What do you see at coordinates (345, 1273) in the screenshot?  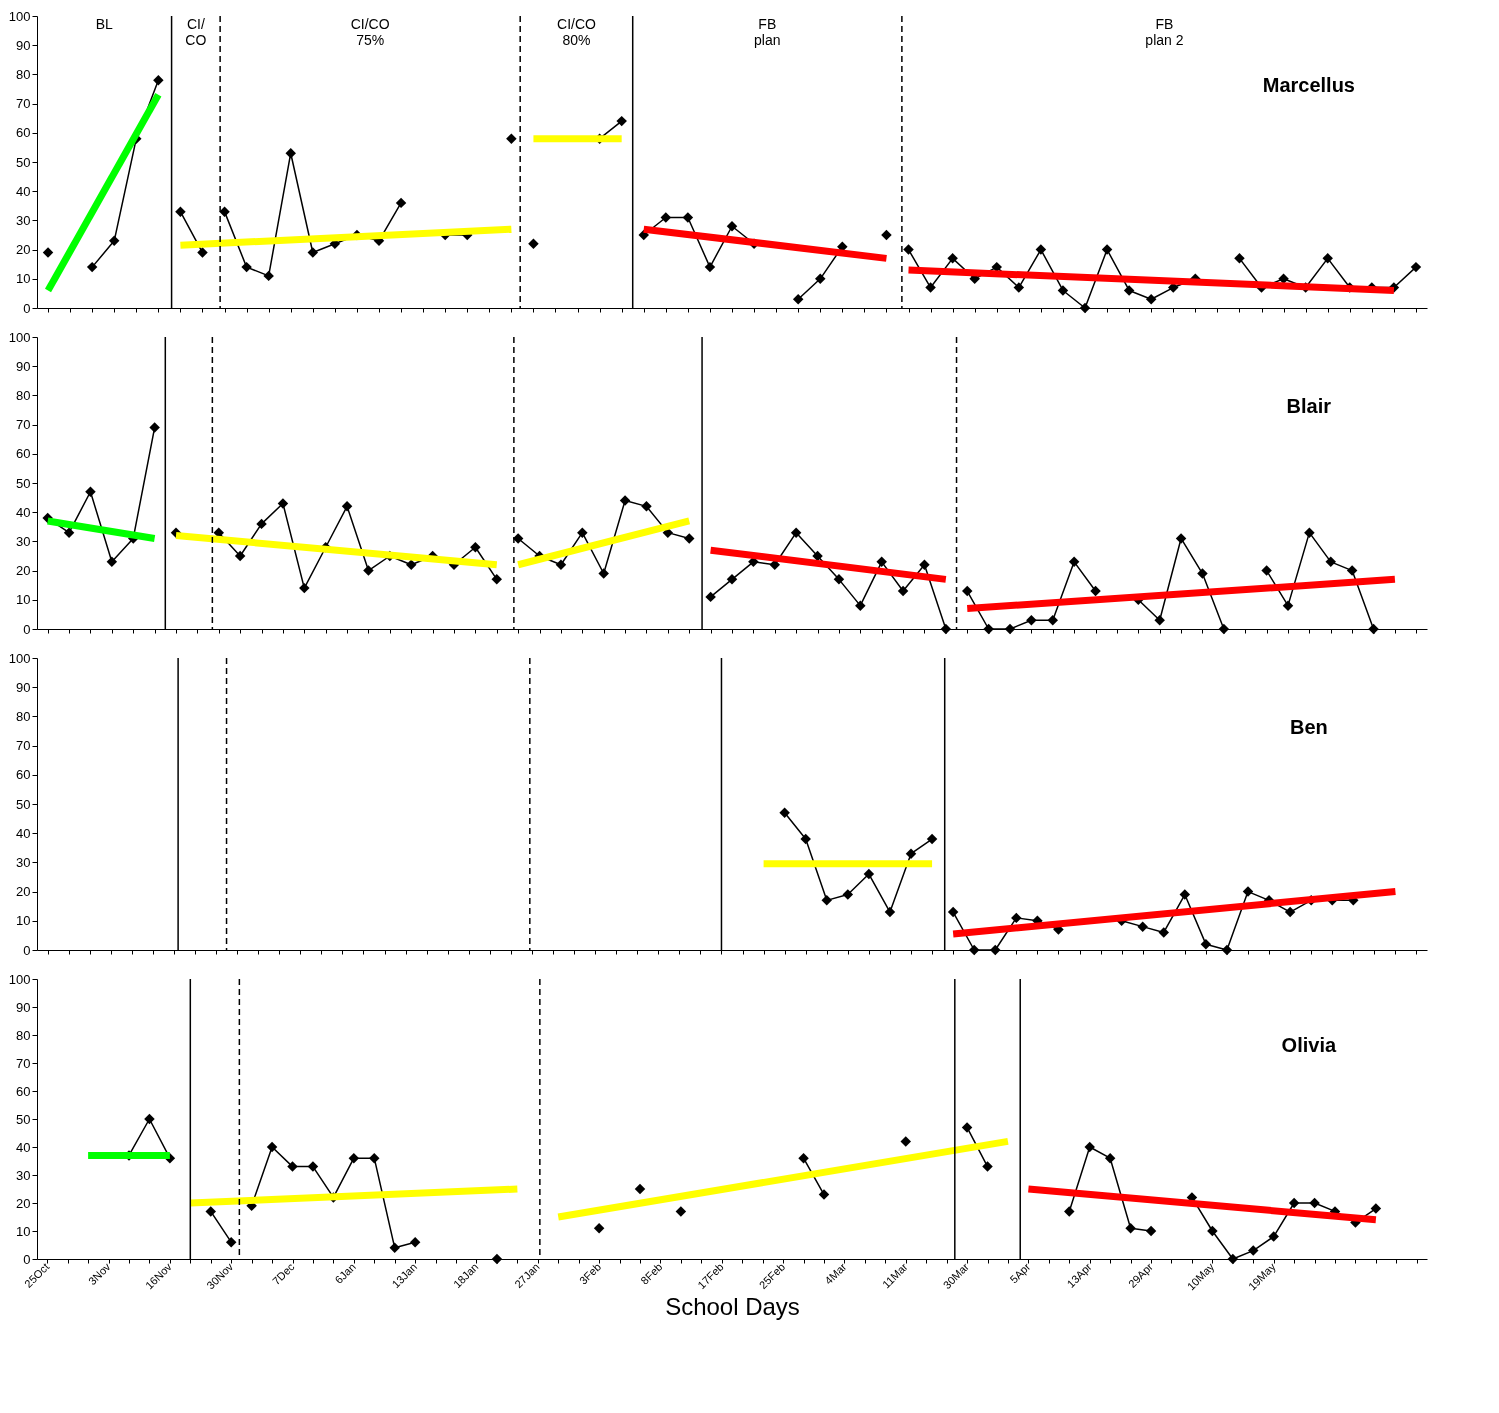 I see `x-tick-label: 6Jan` at bounding box center [345, 1273].